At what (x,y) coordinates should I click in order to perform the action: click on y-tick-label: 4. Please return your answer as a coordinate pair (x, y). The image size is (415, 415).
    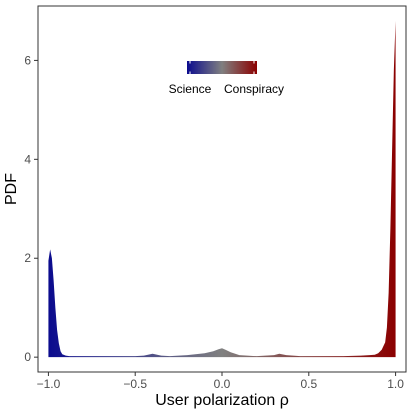
    Looking at the image, I should click on (27, 159).